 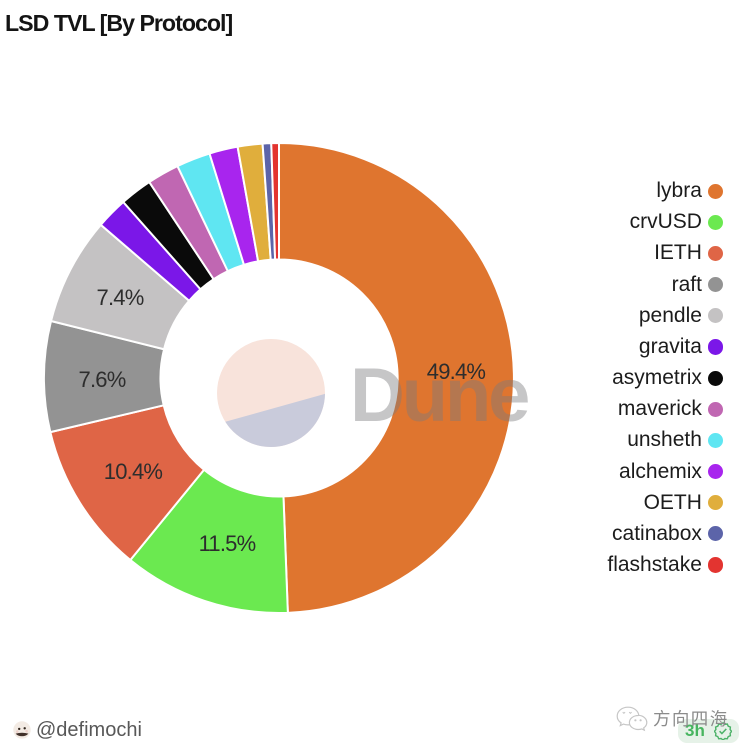 I want to click on svg-text: 7.4%, so click(x=120, y=297).